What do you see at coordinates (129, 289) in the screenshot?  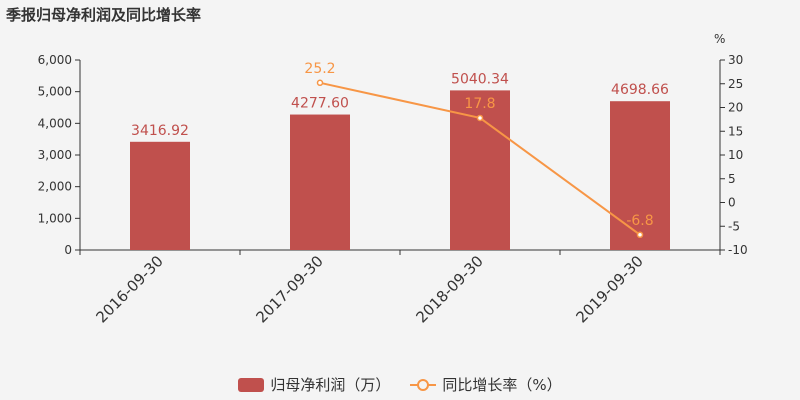 I see `x-tick-label: 2016-09-30` at bounding box center [129, 289].